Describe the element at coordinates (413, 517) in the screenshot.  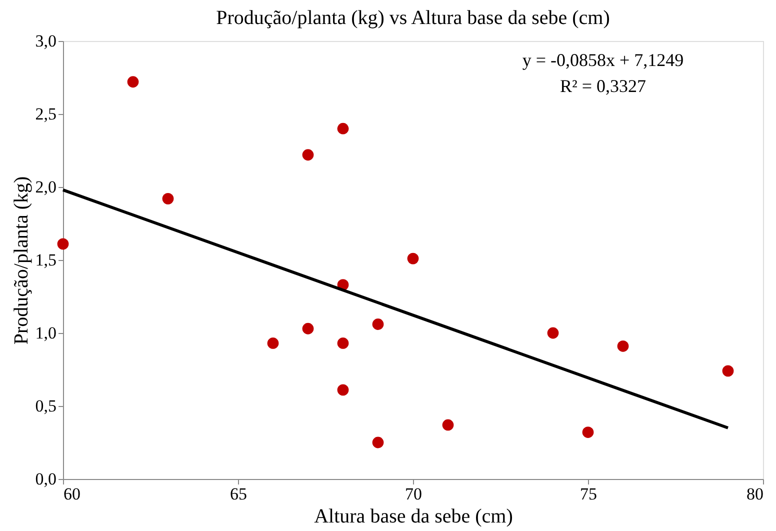
I see `x-axis-title: Altura base da sebe (cm)` at that location.